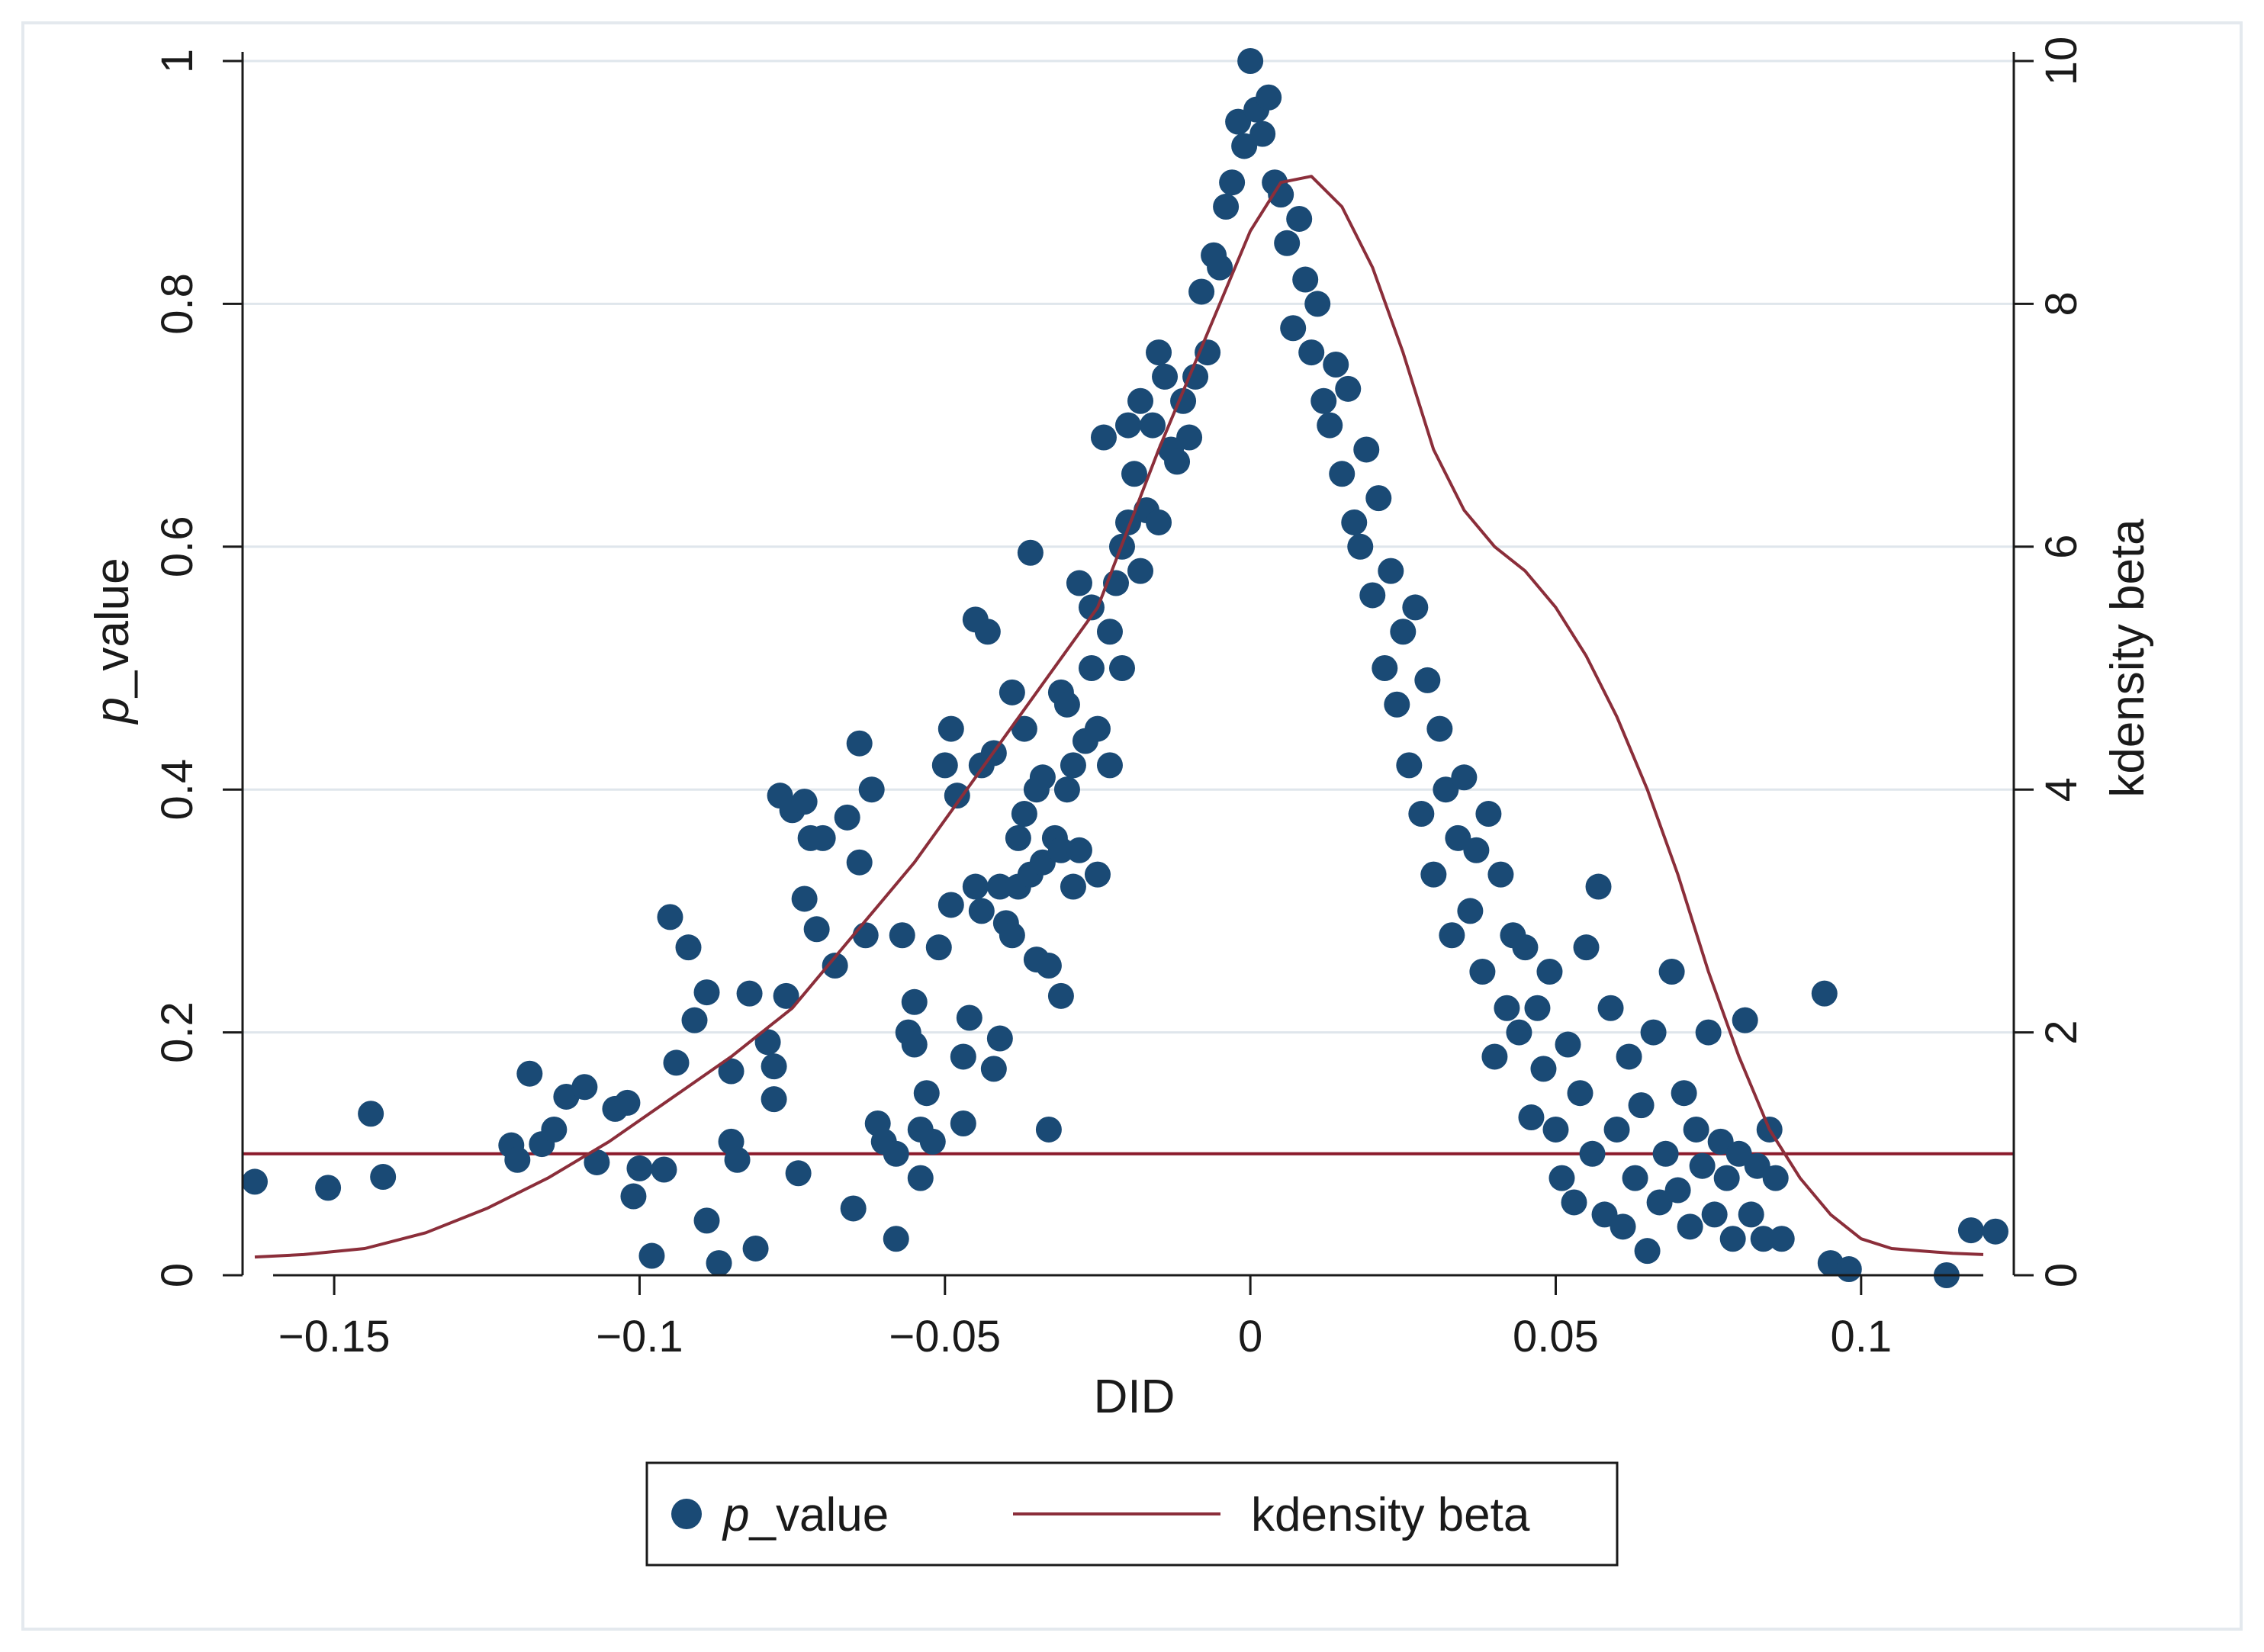 This screenshot has height=1652, width=2264. Describe the element at coordinates (735, 1515) in the screenshot. I see `legend-label-pvalue-symbol: p` at that location.